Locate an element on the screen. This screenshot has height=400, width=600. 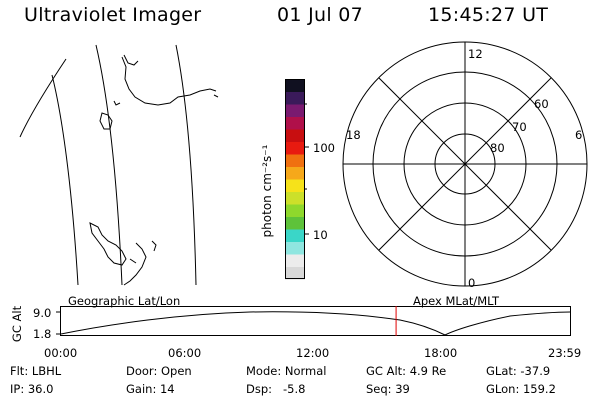
altitude-strip is located at coordinates (313, 321).